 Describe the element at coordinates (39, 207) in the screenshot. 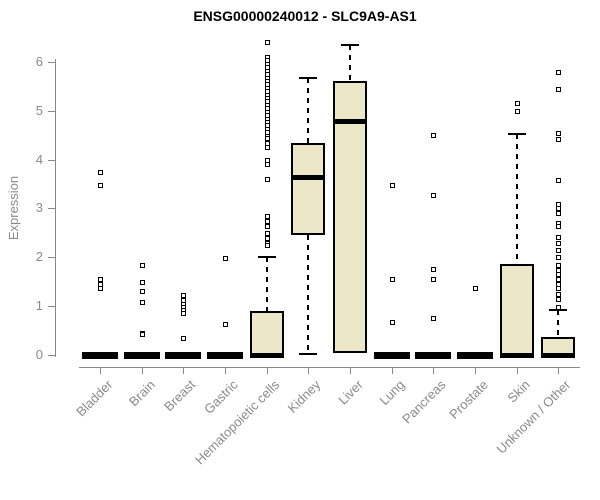

I see `y-tick-label: 3` at that location.